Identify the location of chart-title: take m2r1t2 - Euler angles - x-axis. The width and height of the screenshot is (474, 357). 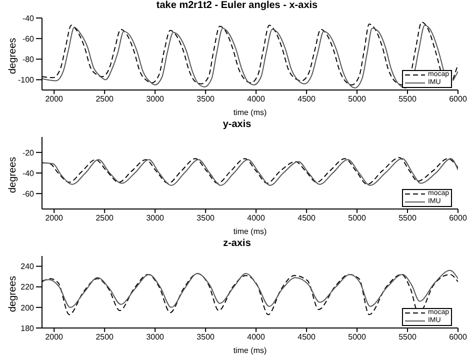
(237, 6).